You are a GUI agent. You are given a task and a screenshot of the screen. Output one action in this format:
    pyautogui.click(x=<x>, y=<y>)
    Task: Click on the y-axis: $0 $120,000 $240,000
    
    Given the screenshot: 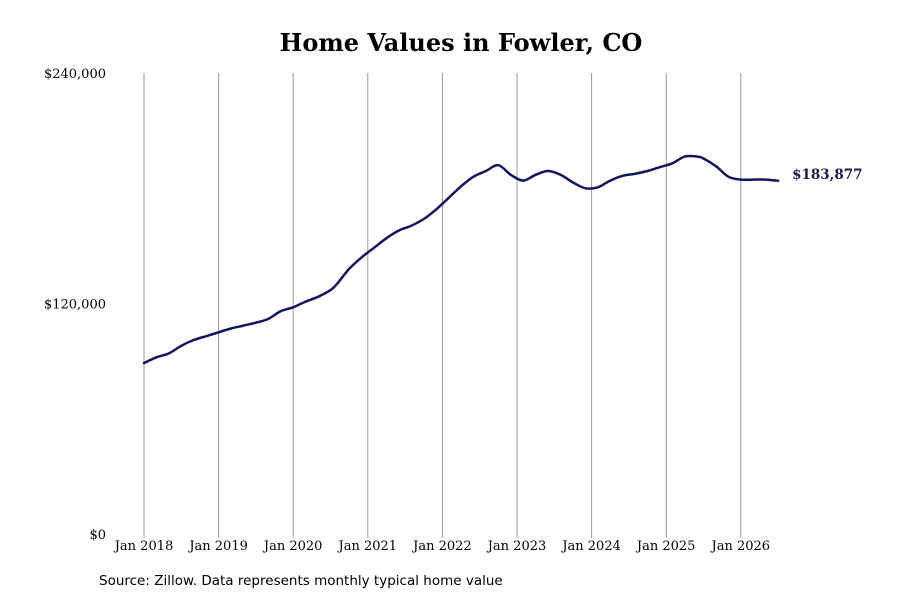 What is the action you would take?
    pyautogui.click(x=75, y=305)
    